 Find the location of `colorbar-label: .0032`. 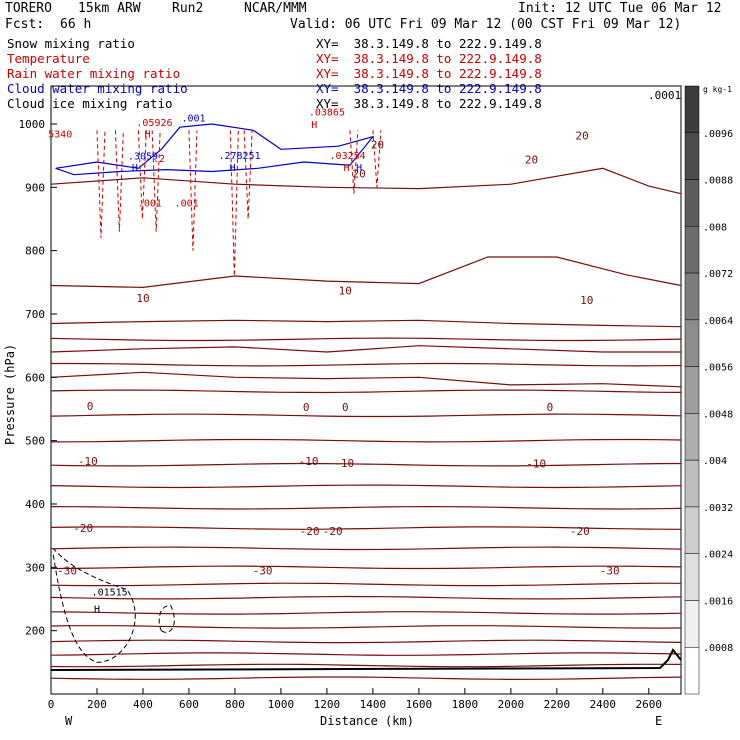

colorbar-label: .0032 is located at coordinates (718, 508).